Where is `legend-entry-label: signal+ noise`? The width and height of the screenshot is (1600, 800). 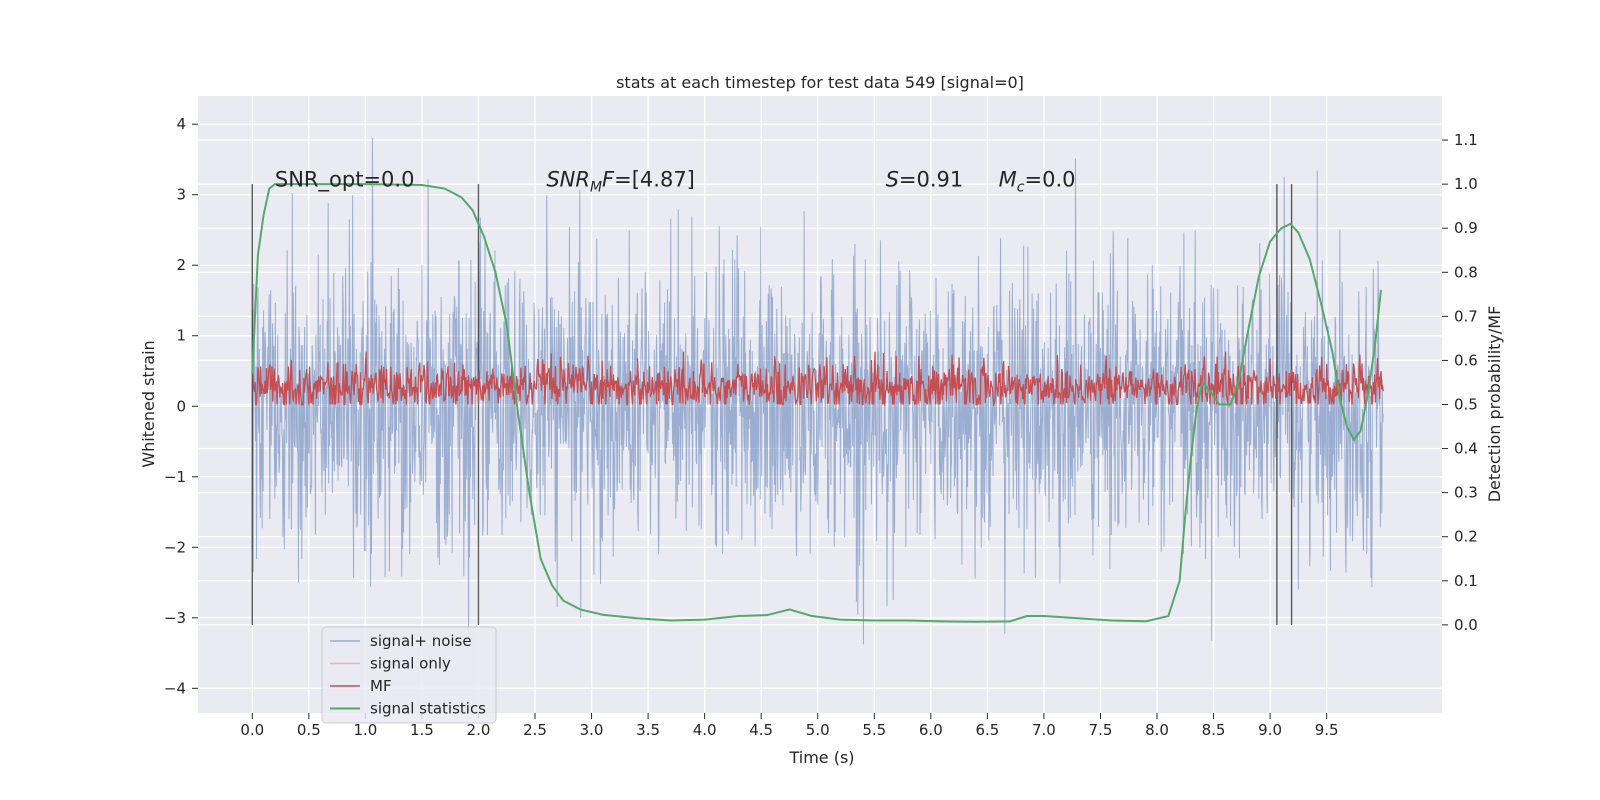
legend-entry-label: signal+ noise is located at coordinates (421, 641).